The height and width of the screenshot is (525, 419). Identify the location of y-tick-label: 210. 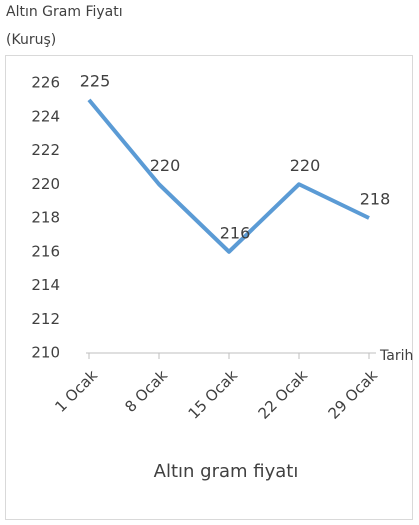
(45, 353).